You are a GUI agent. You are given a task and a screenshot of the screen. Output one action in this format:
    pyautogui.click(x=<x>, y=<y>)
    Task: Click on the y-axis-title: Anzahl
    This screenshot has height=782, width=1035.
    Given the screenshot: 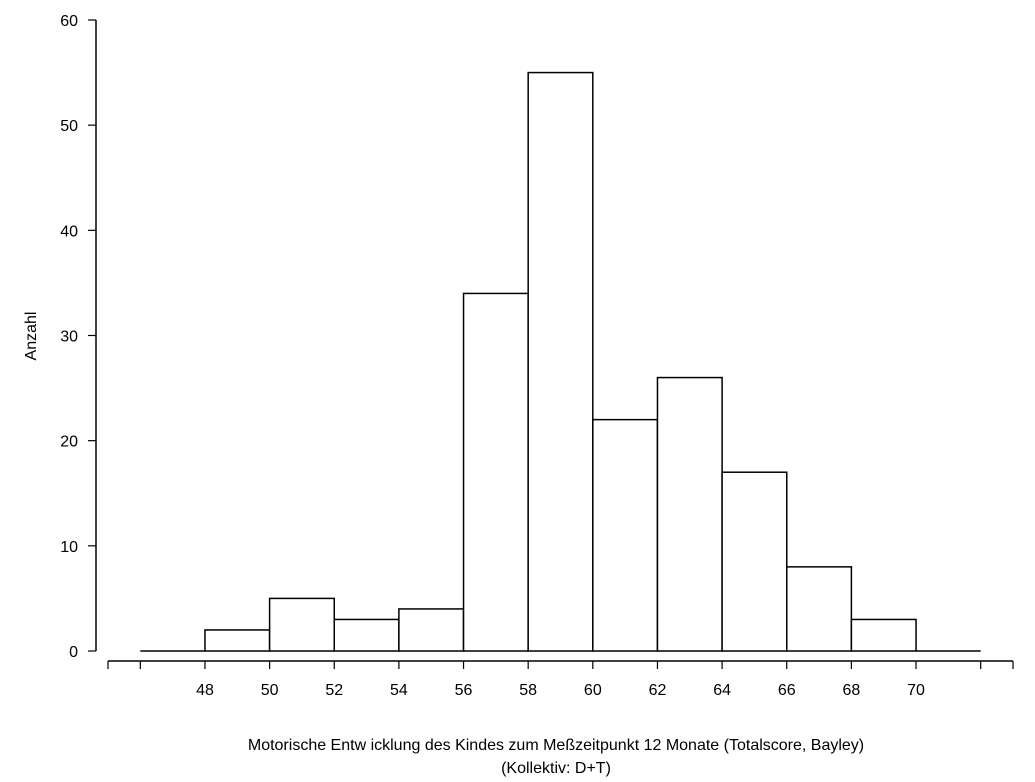 What is the action you would take?
    pyautogui.click(x=31, y=336)
    